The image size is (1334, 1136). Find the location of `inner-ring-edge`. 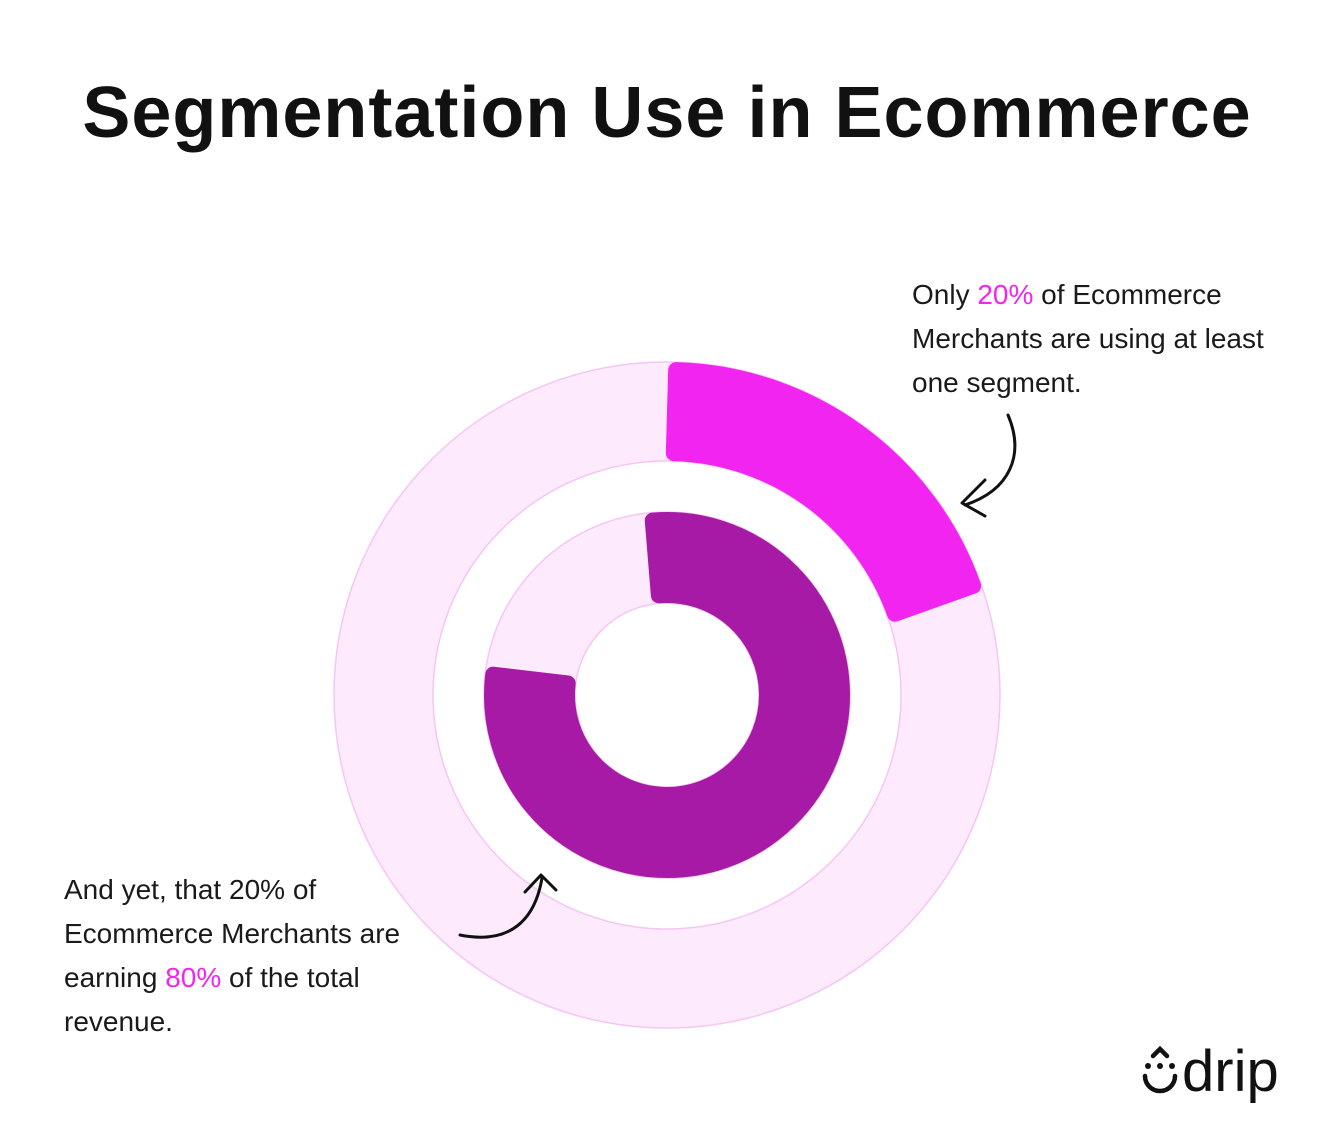

inner-ring-edge is located at coordinates (667, 695).